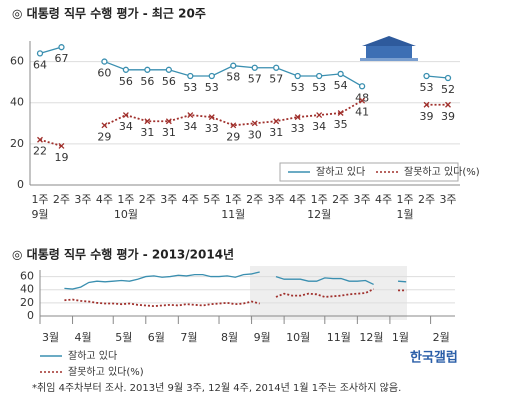  What do you see at coordinates (298, 337) in the screenshot?
I see `x-tick-label: 10월` at bounding box center [298, 337].